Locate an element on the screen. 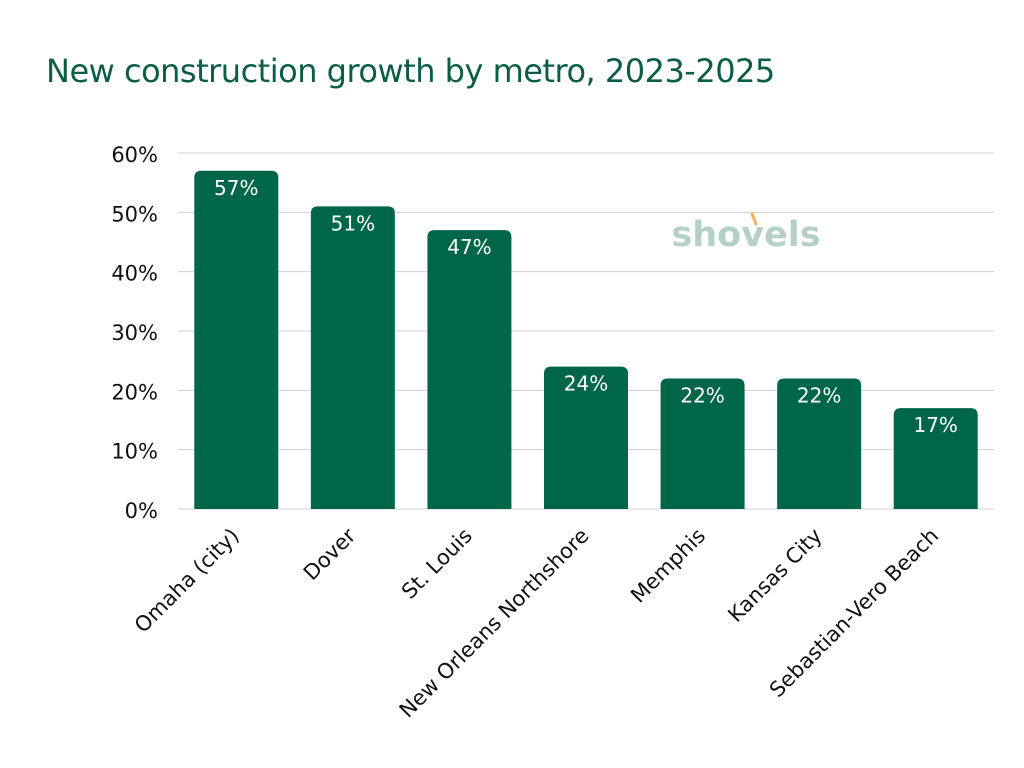 This screenshot has width=1024, height=768. x-tick-label: Omaha (city) is located at coordinates (187, 581).